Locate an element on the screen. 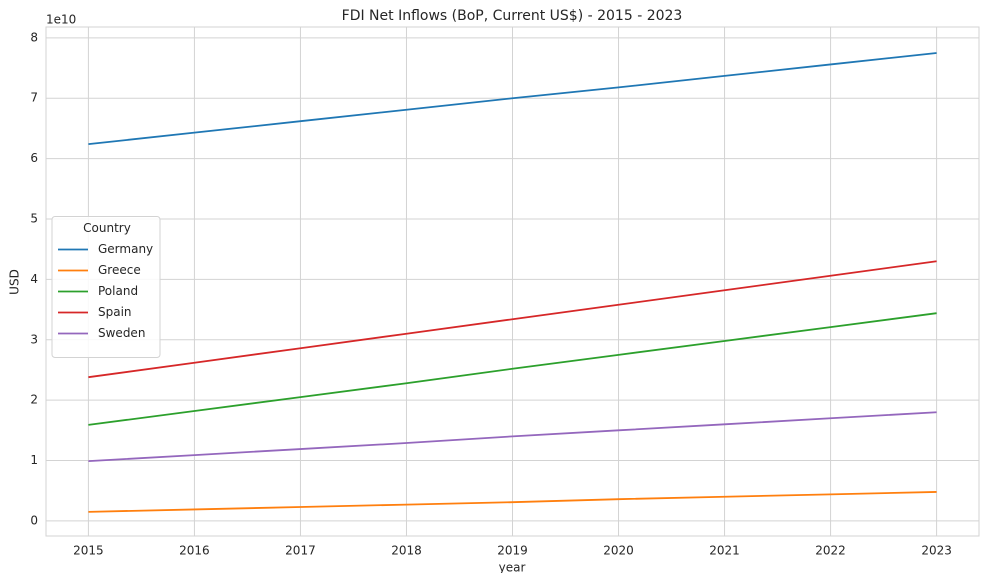  legend-box is located at coordinates (106, 287).